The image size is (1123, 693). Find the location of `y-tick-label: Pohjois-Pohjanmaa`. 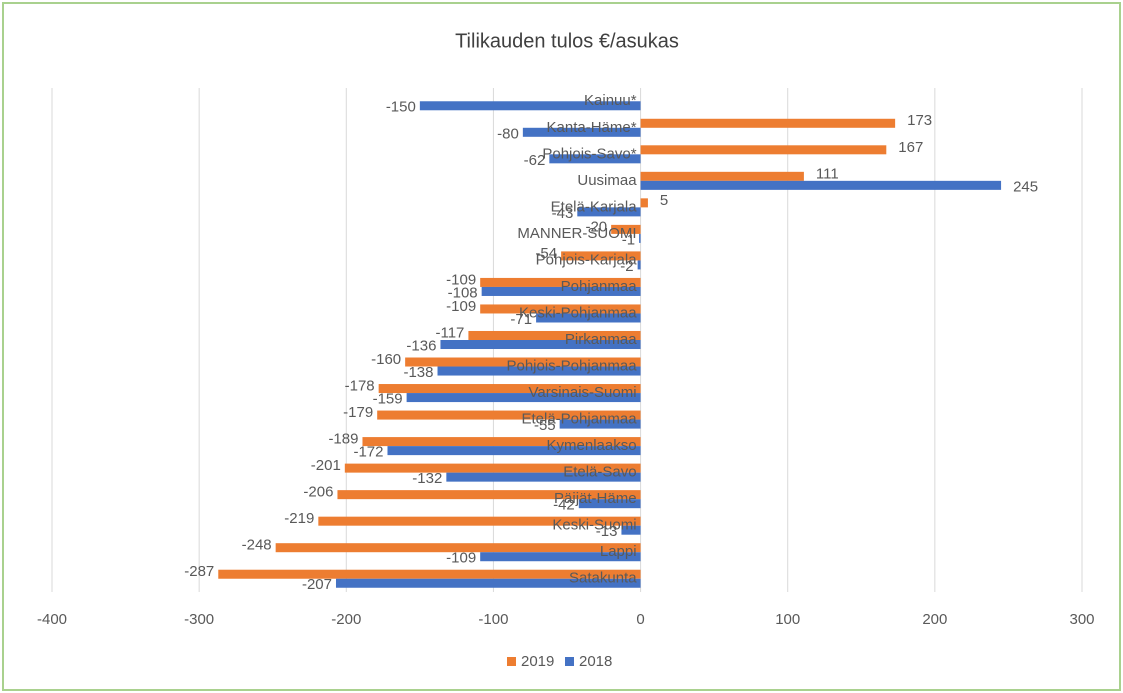

y-tick-label: Pohjois-Pohjanmaa is located at coordinates (571, 365).